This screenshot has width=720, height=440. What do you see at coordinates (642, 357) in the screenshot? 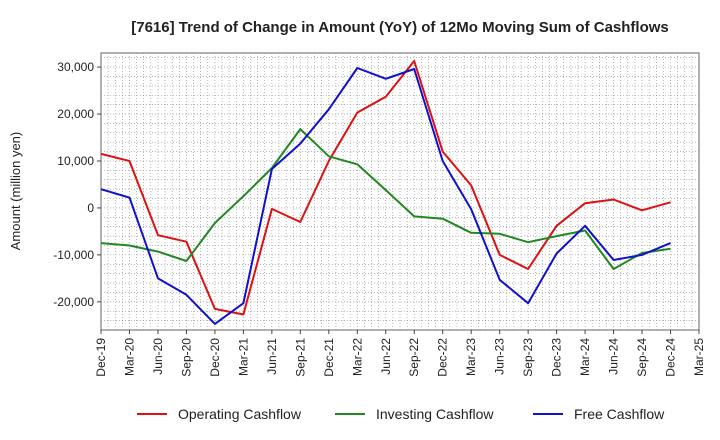
I see `x-tick-label: Sep-24` at bounding box center [642, 357].